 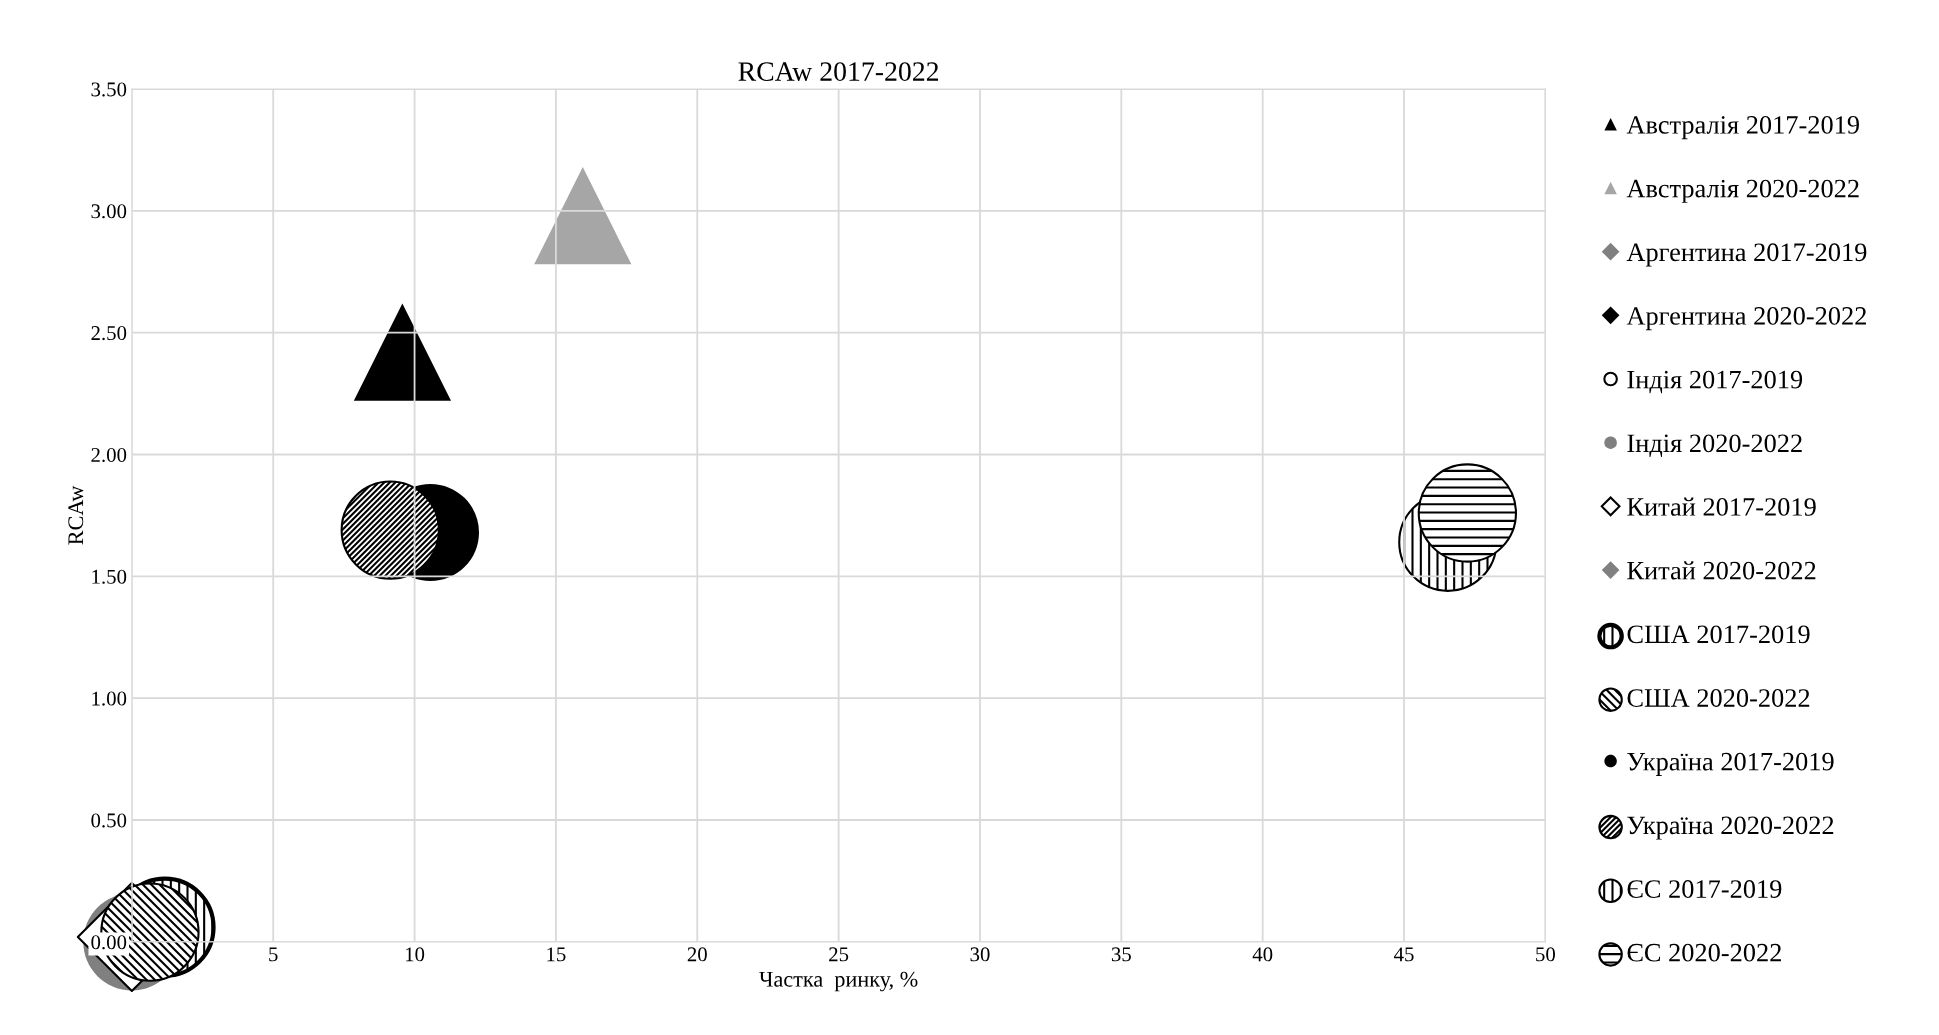 What do you see at coordinates (1742, 128) in the screenshot?
I see `legend-label: Австралія 2017-2019` at bounding box center [1742, 128].